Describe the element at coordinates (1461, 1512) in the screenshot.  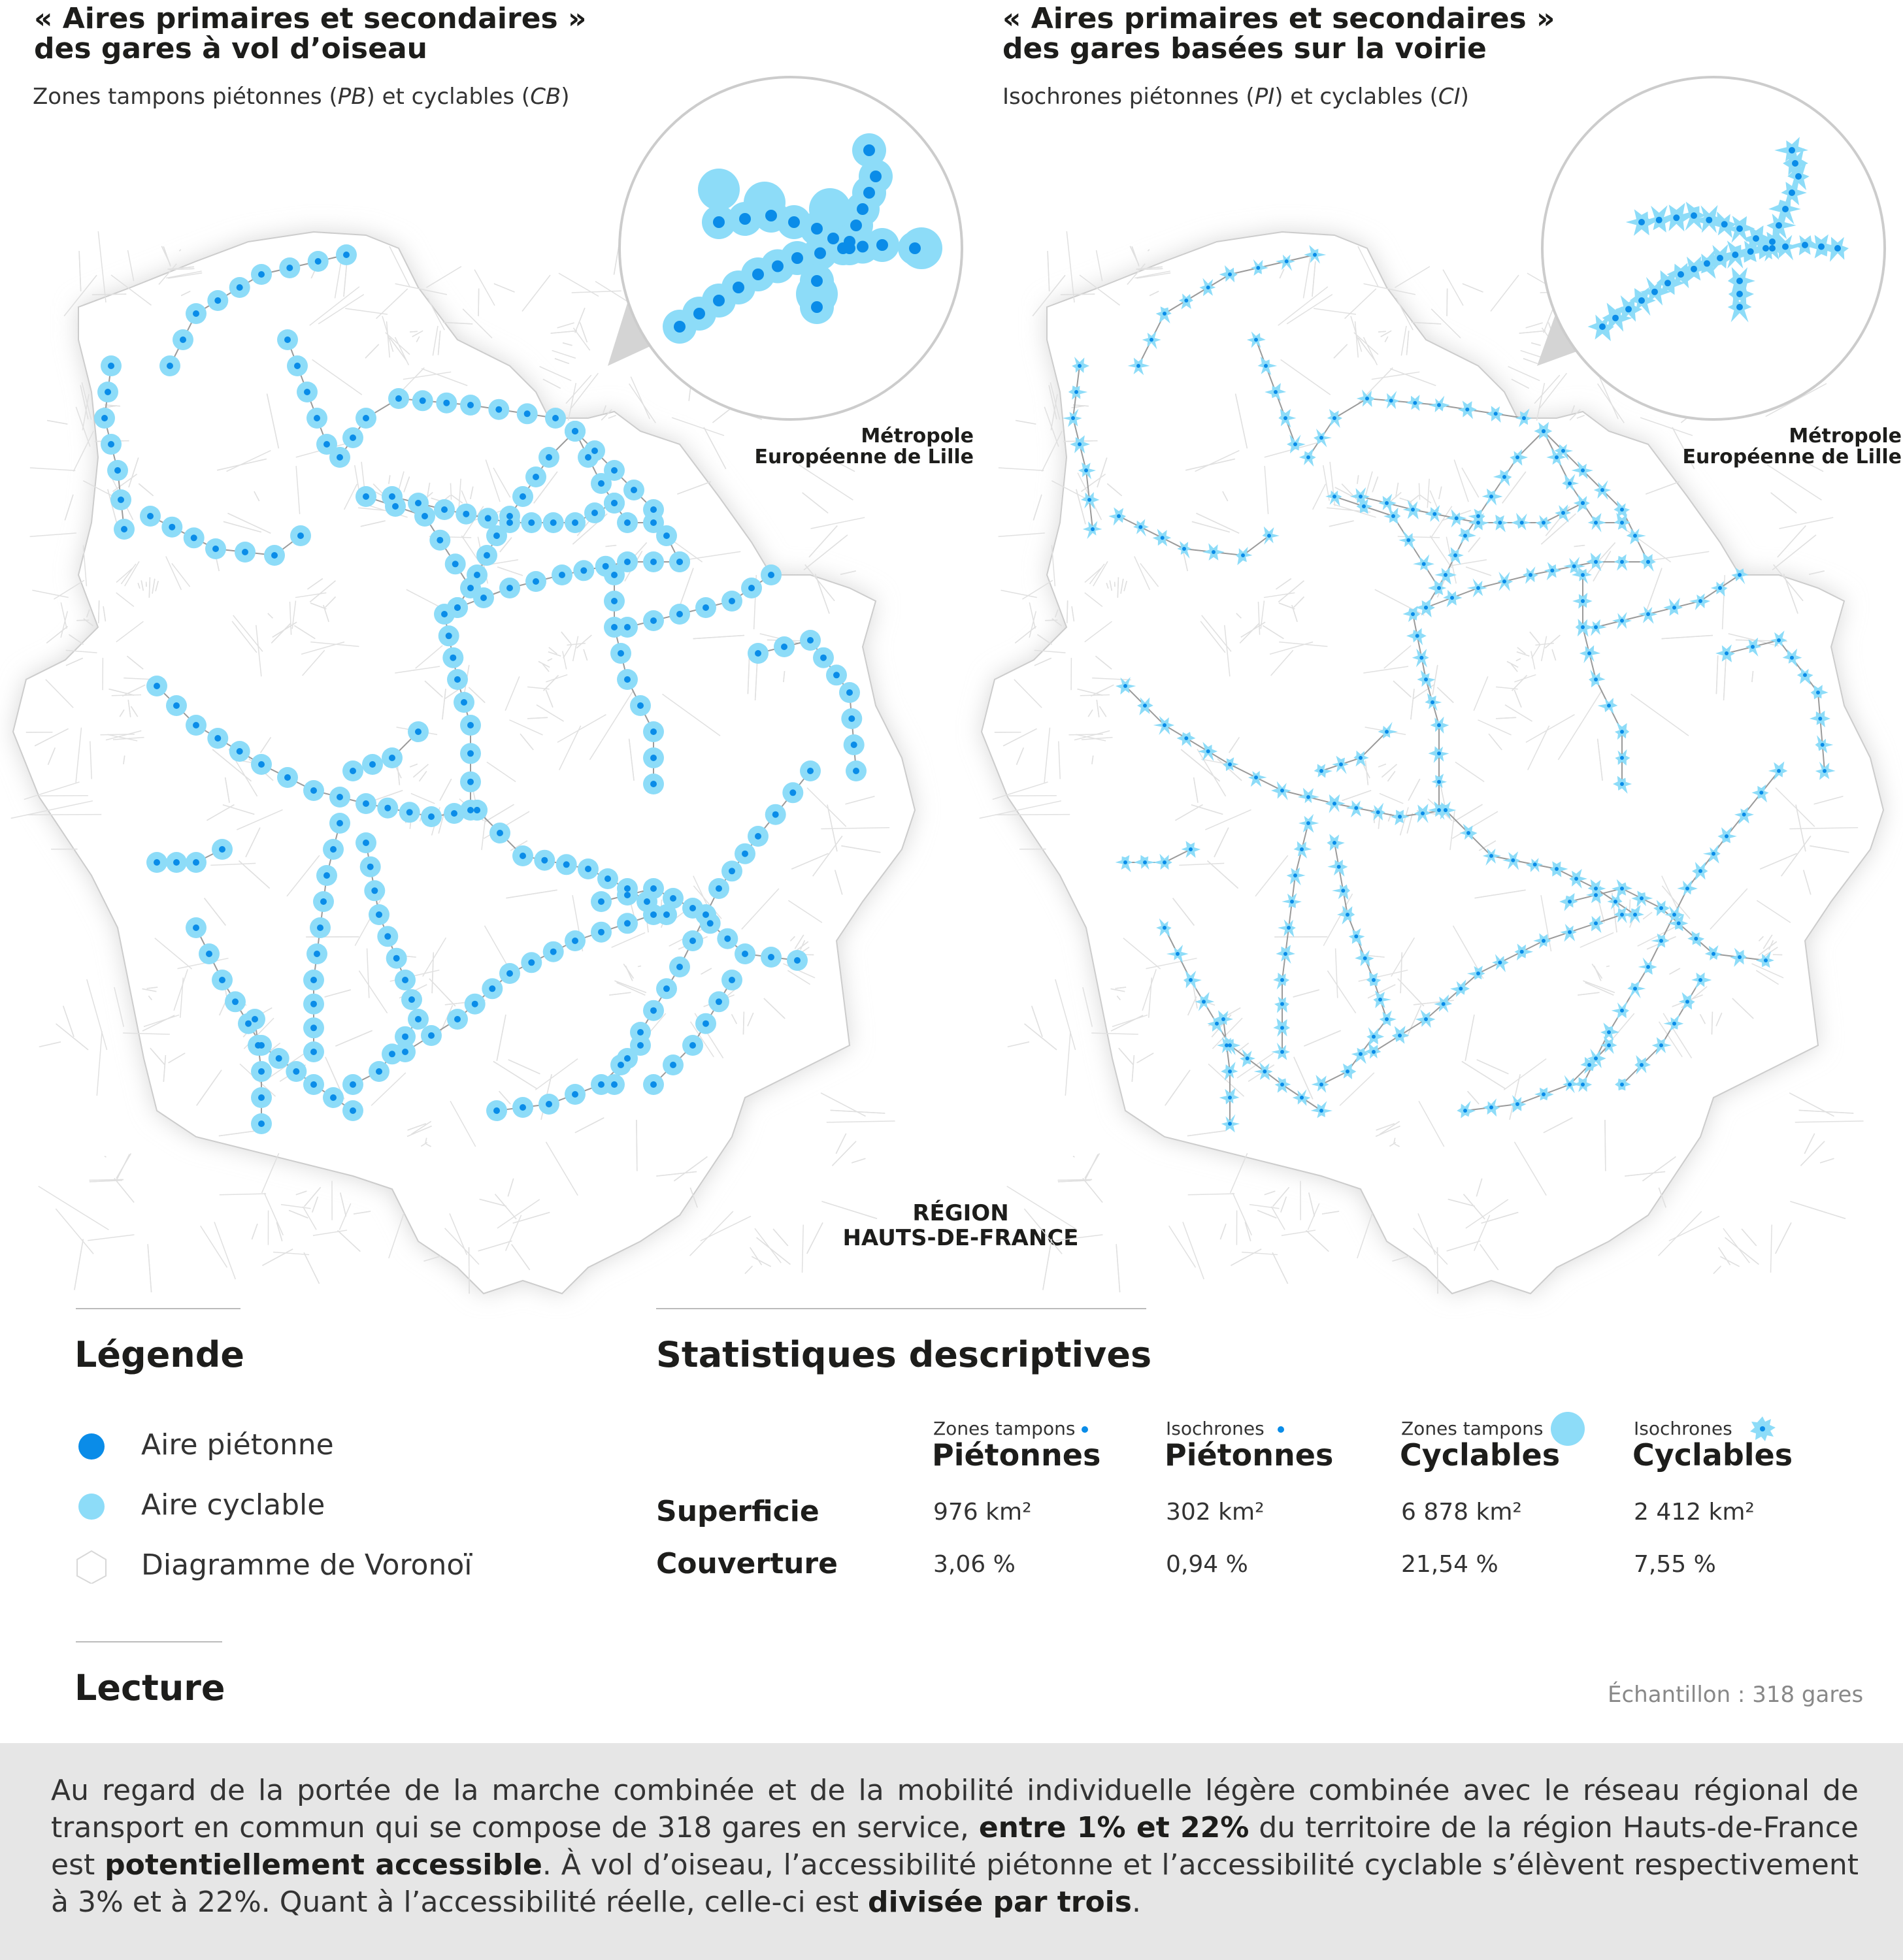
I see `stats-cell: 6 878 km²` at that location.